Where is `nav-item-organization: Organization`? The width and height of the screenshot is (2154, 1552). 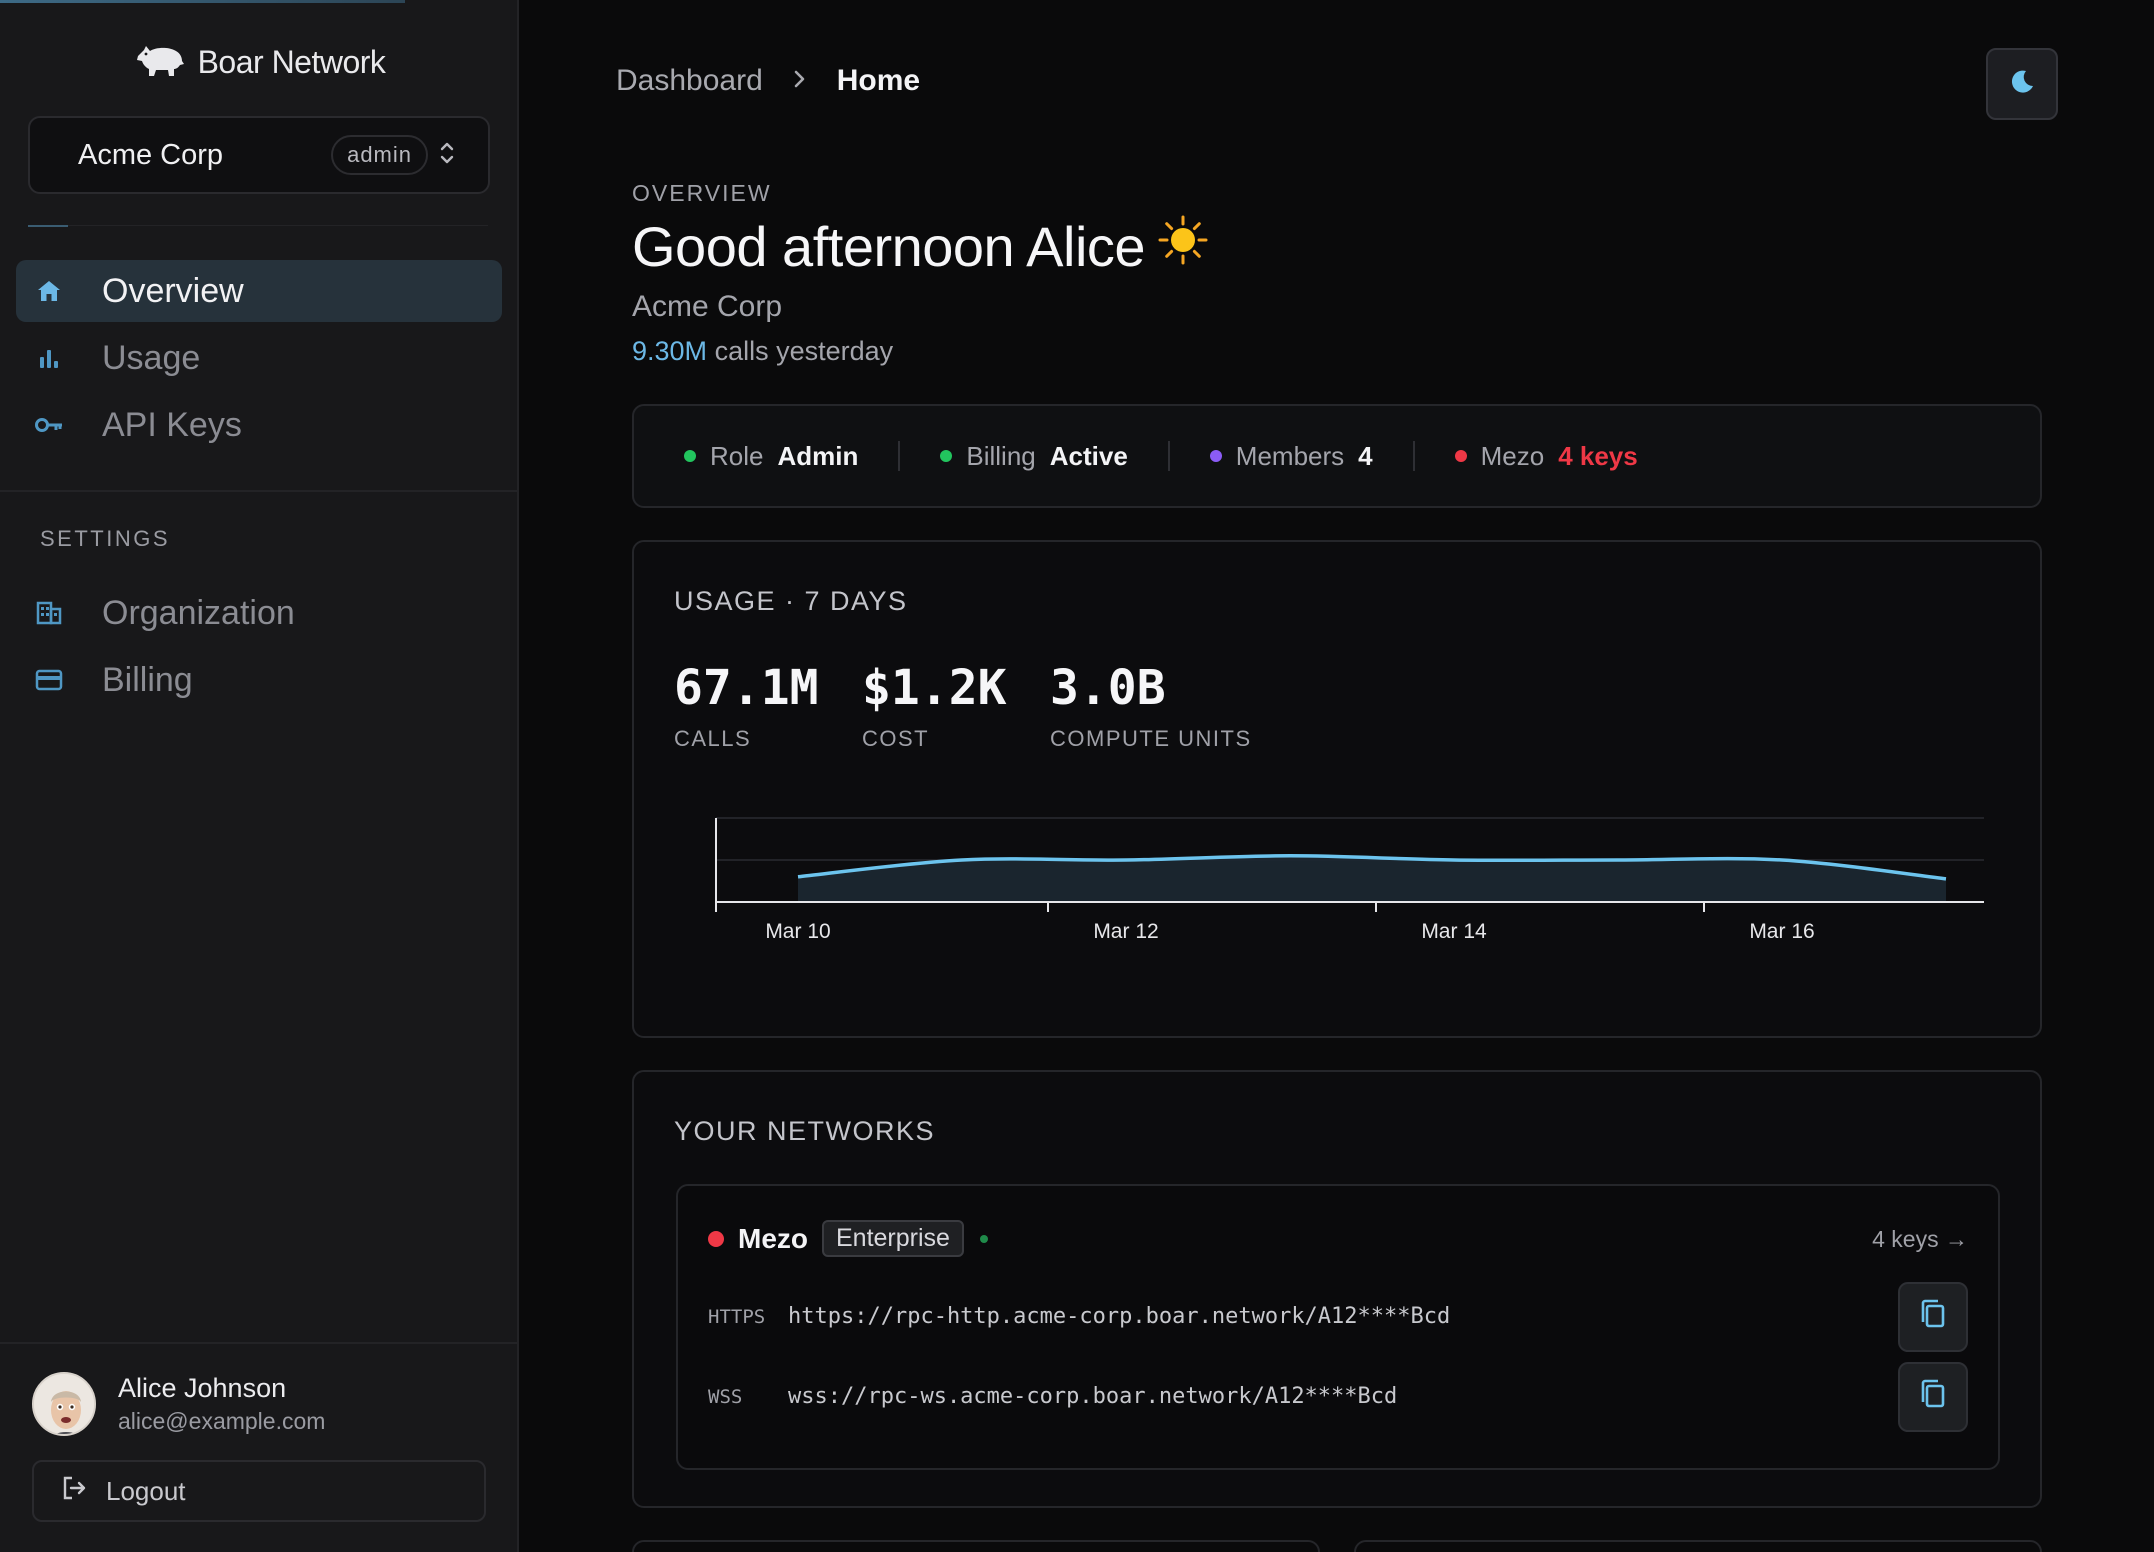 nav-item-organization: Organization is located at coordinates (259, 613).